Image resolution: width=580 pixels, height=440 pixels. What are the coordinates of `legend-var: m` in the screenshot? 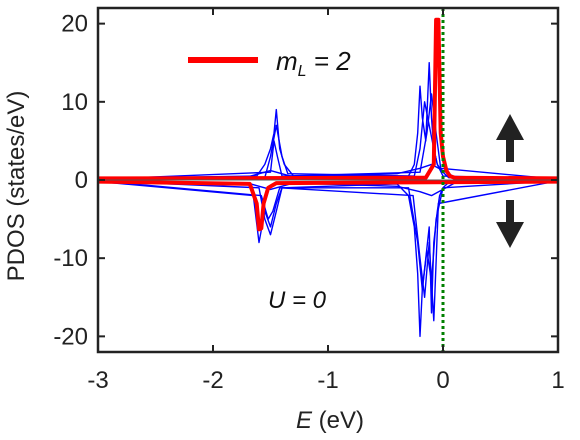 It's located at (287, 61).